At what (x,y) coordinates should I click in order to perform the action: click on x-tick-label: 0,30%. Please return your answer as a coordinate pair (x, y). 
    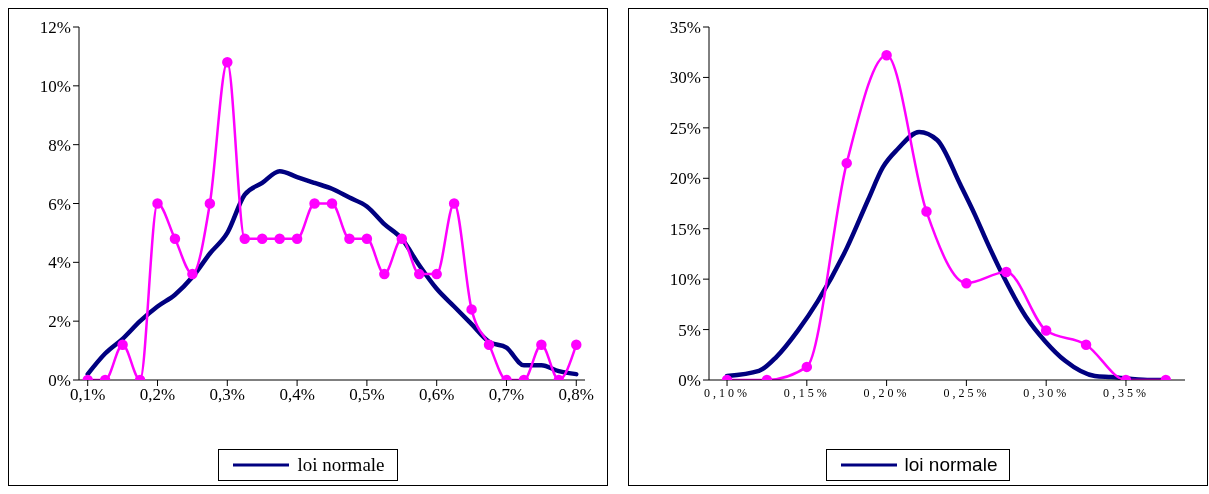
    Looking at the image, I should click on (1046, 392).